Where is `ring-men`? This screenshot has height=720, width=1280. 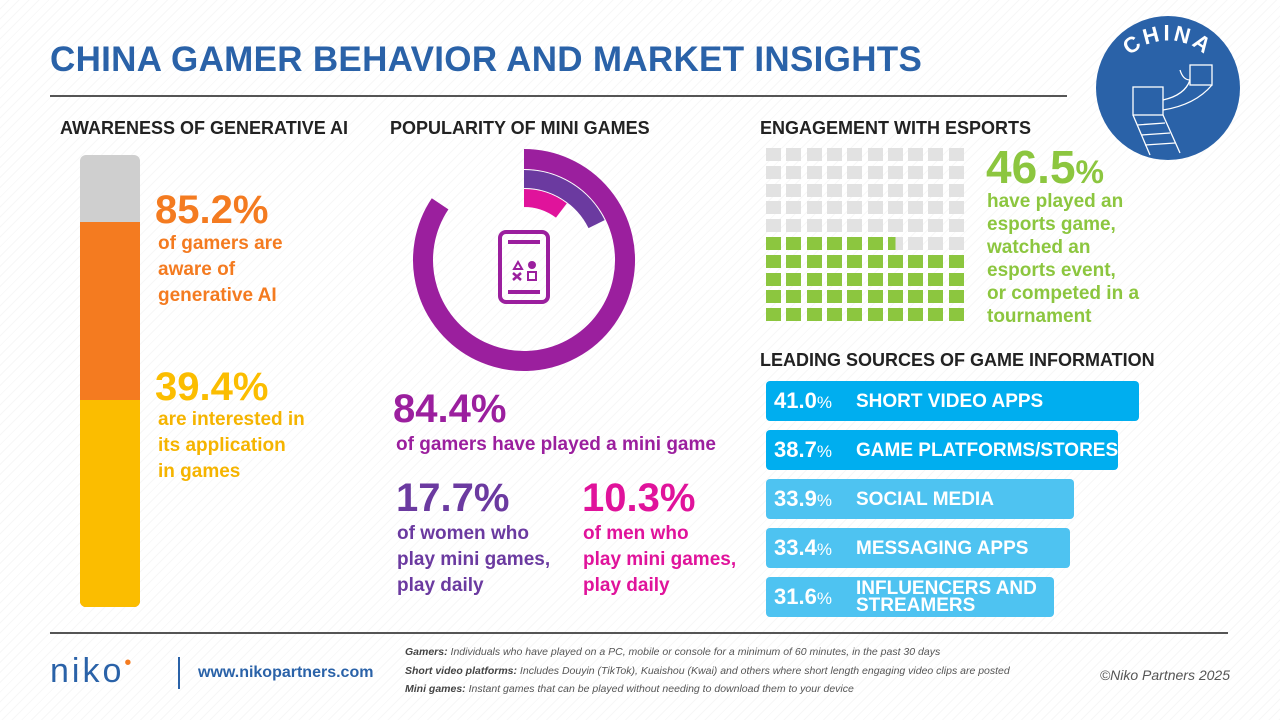
ring-men is located at coordinates (545, 203).